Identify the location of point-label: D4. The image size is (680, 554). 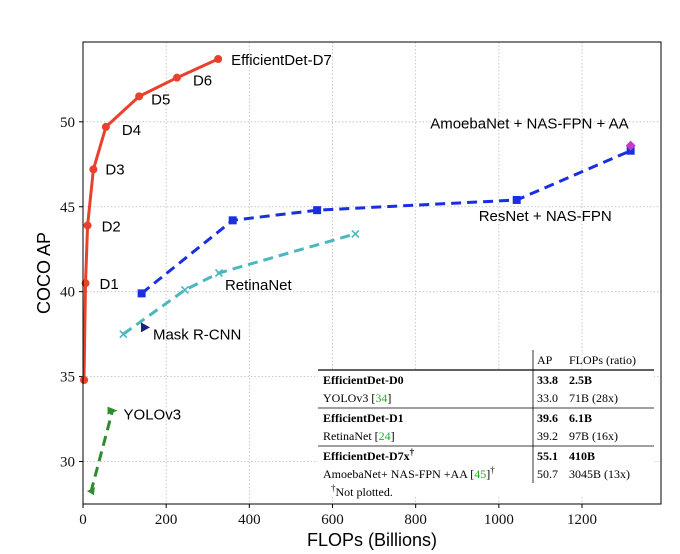
(131, 130).